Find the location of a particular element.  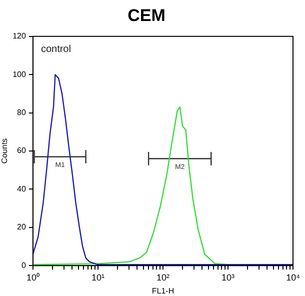

x-tick-label: 10¹ is located at coordinates (97, 277).